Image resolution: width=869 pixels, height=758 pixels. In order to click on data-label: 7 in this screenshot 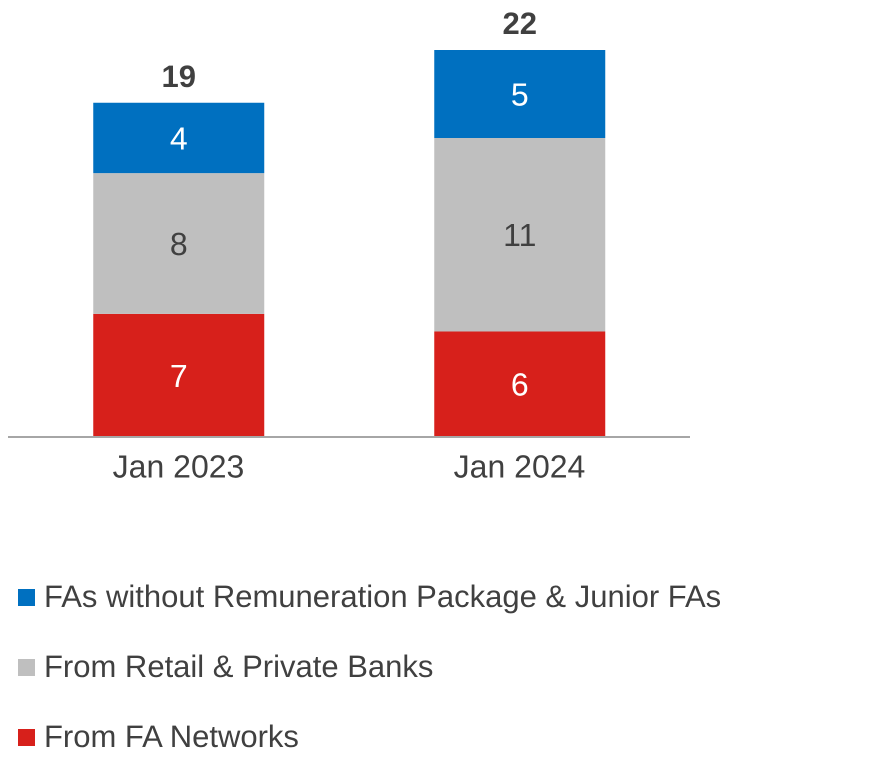, I will do `click(179, 376)`.